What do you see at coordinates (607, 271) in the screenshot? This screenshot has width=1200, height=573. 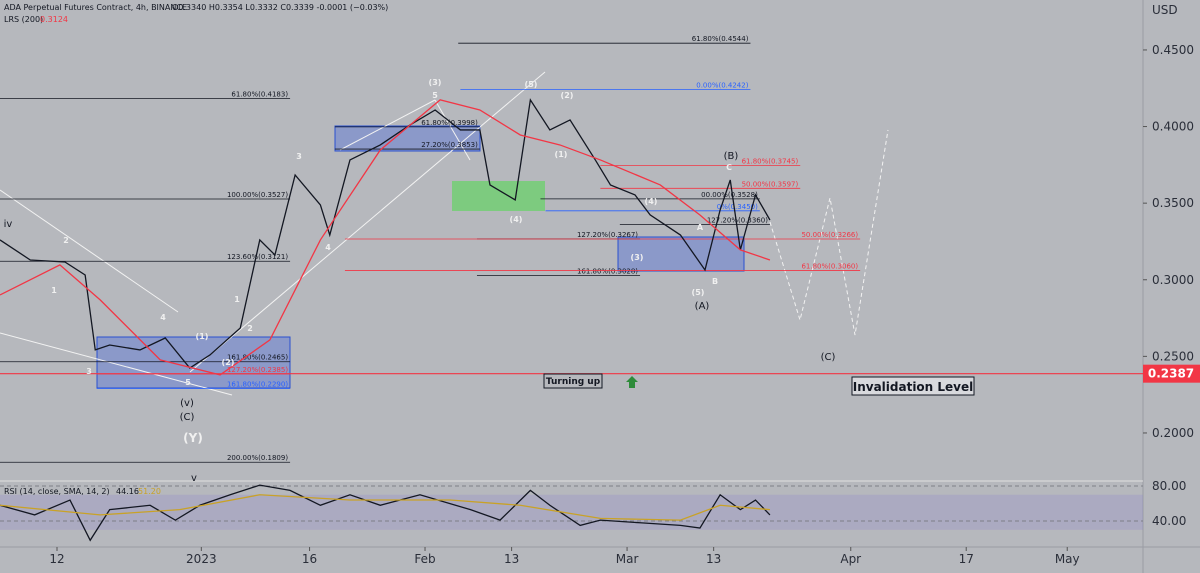 I see `fib-label: 161.80%(0.3028)` at bounding box center [607, 271].